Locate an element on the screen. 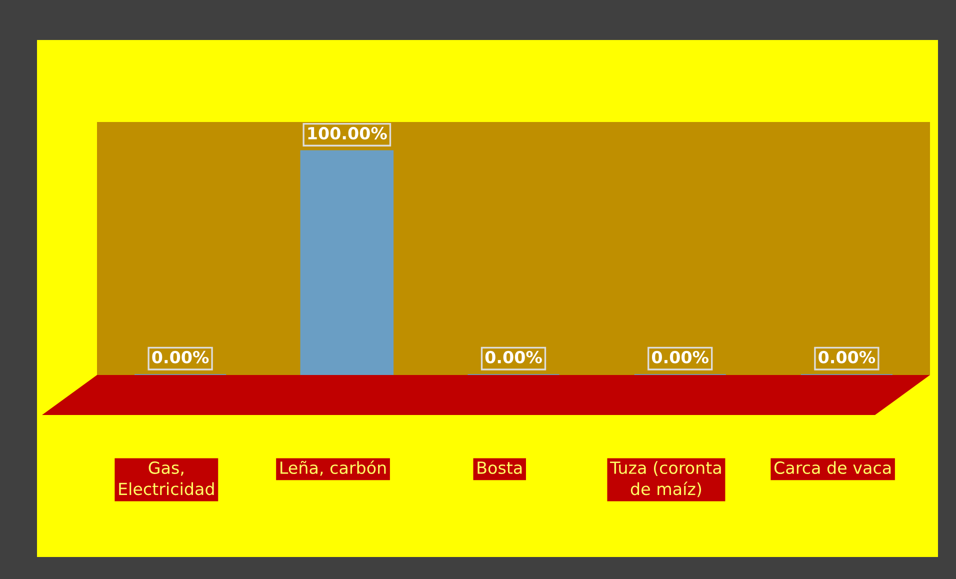 The width and height of the screenshot is (956, 579). x-tick-label: Gas, Electricidad is located at coordinates (166, 478).